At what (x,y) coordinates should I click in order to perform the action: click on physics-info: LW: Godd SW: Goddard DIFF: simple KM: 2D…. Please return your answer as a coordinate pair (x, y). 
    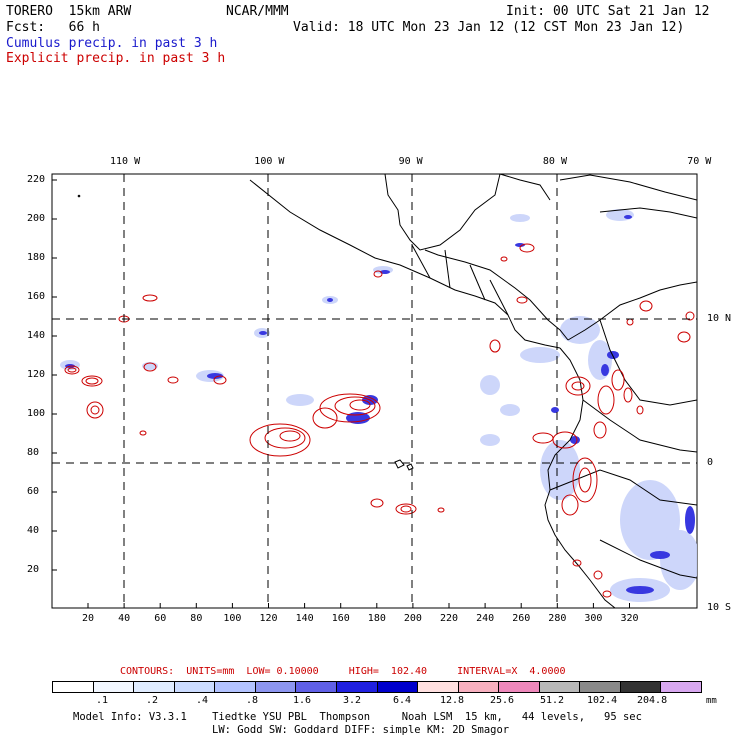
    Looking at the image, I should click on (361, 730).